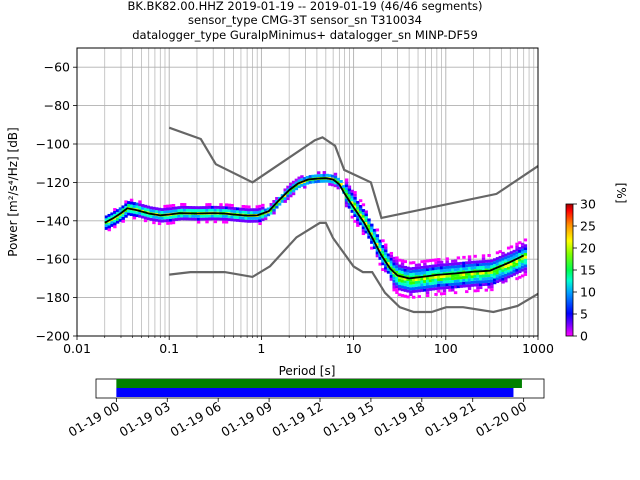  What do you see at coordinates (261, 348) in the screenshot?
I see `x-tick-label: 1` at bounding box center [261, 348].